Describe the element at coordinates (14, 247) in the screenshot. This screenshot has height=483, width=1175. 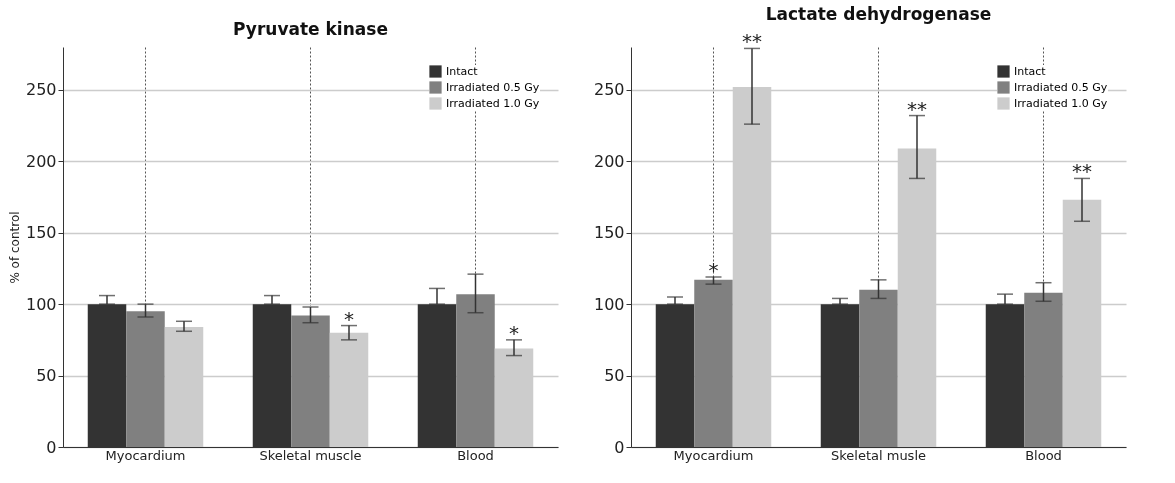
I see `y-axis-title: % of control` at that location.